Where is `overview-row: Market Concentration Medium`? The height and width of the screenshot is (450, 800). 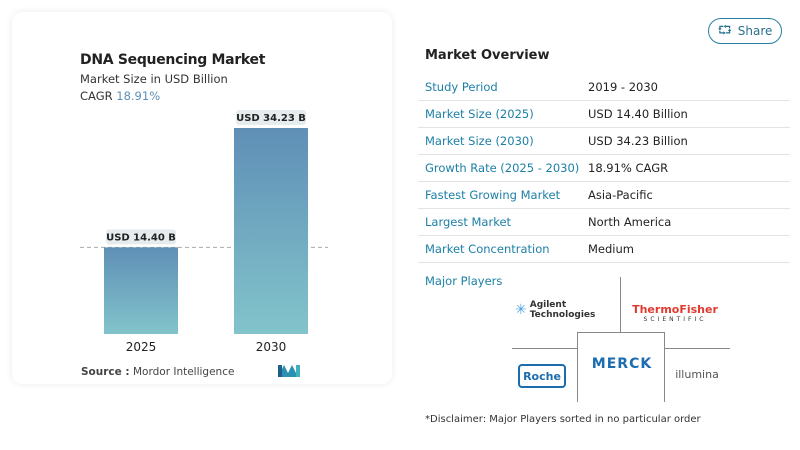 overview-row: Market Concentration Medium is located at coordinates (604, 249).